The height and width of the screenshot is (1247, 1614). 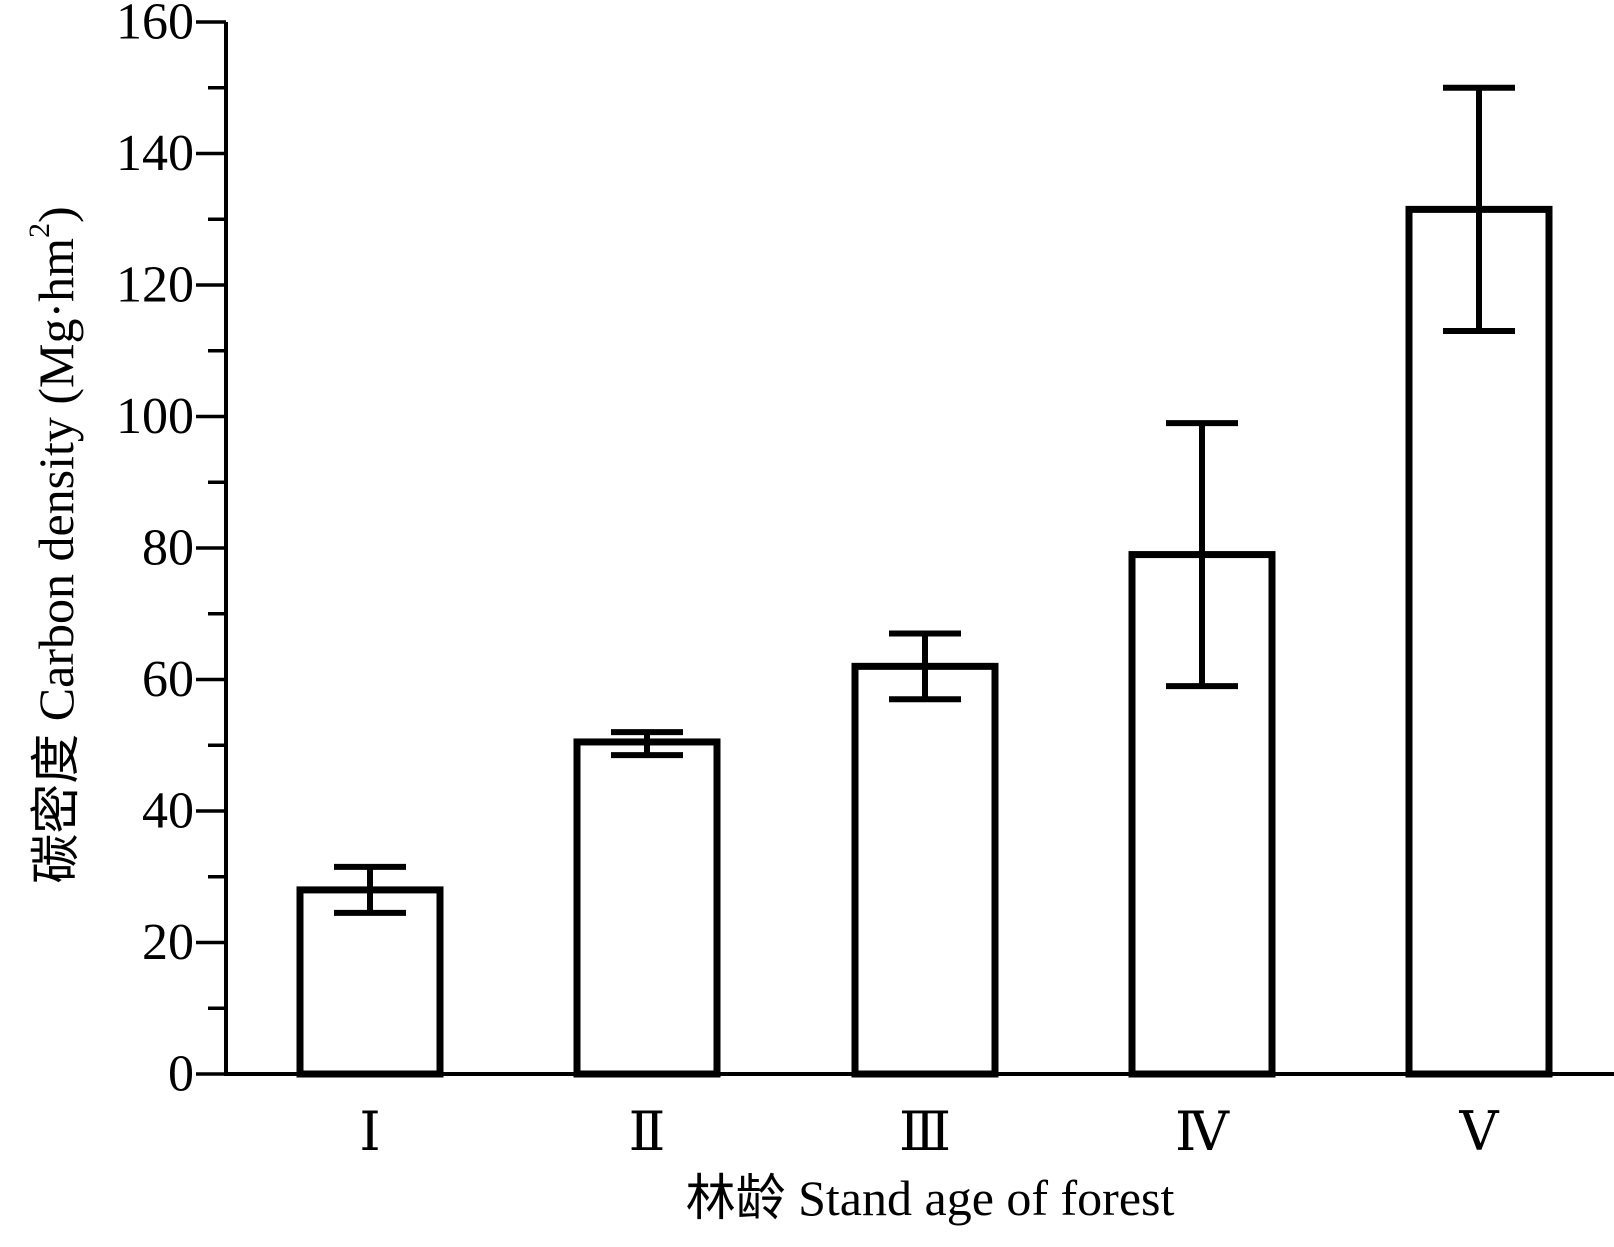 What do you see at coordinates (181, 1074) in the screenshot?
I see `y-tick-label: 0` at bounding box center [181, 1074].